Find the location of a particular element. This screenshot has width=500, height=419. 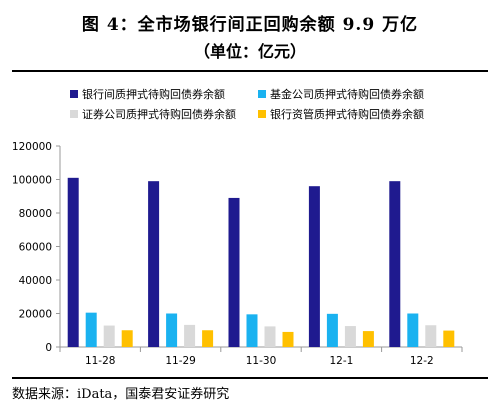

data-source: 数据来源：iData，国泰君安证券研究 is located at coordinates (121, 394).